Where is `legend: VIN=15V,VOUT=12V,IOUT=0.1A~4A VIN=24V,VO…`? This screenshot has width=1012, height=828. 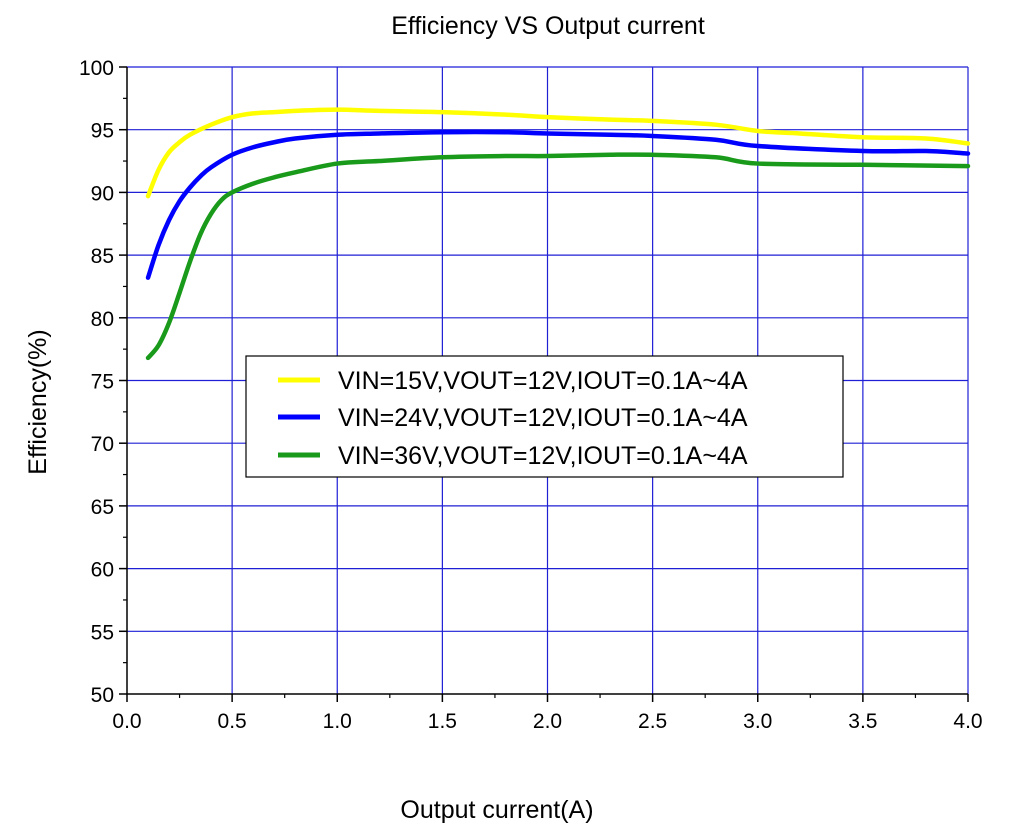 legend: VIN=15V,VOUT=12V,IOUT=0.1A~4A VIN=24V,VO… is located at coordinates (544, 416).